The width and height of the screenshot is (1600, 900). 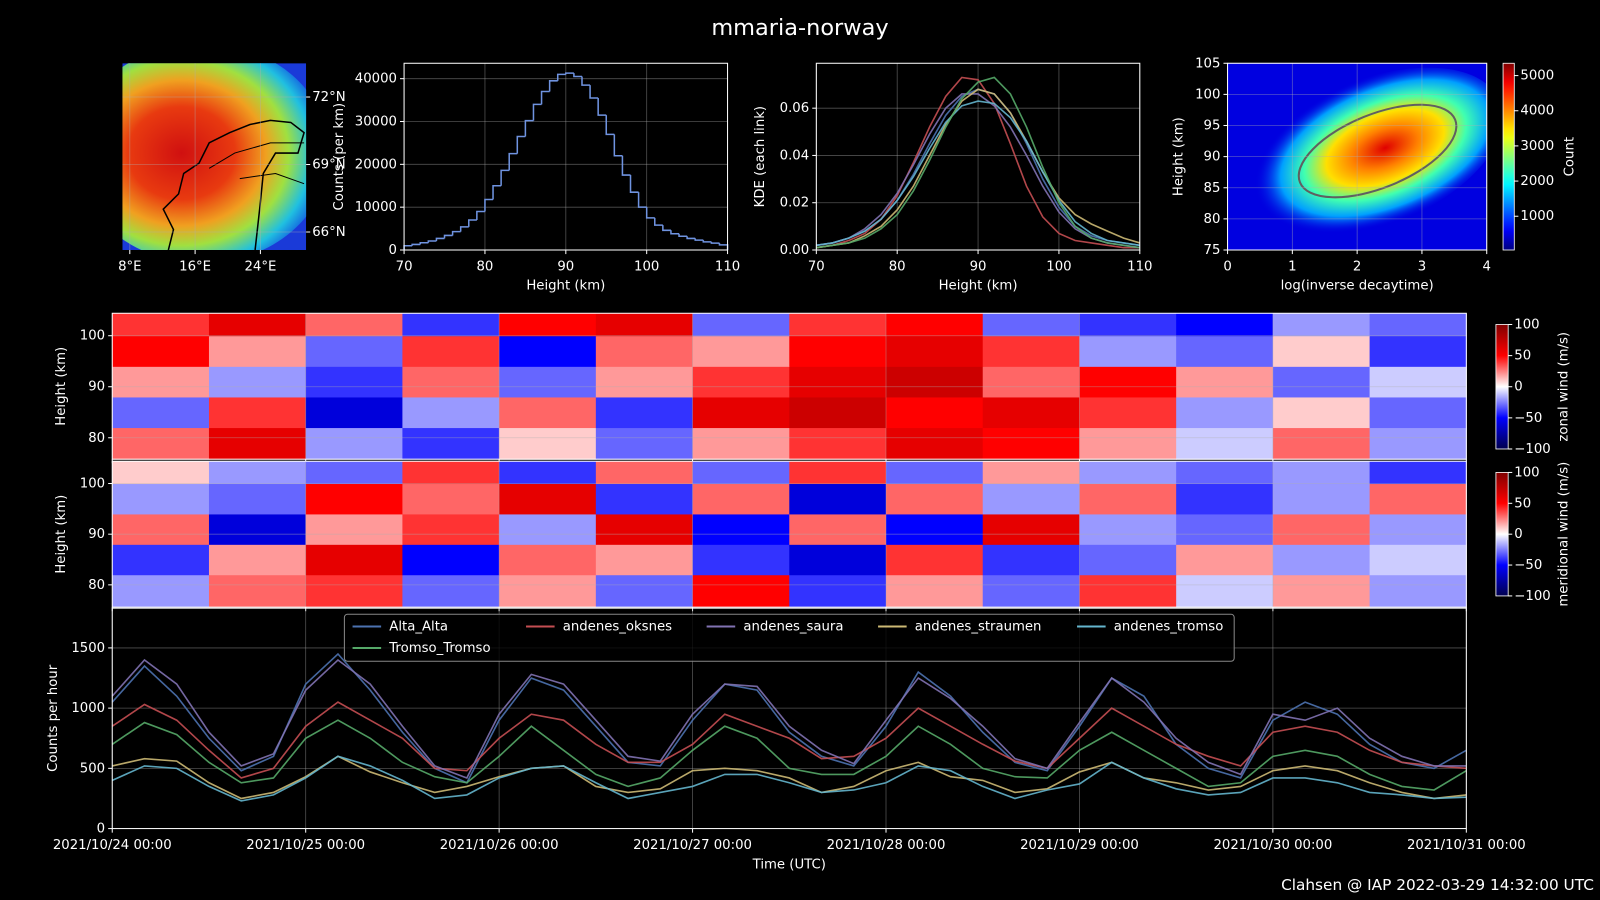 I want to click on legend-box, so click(x=789, y=637).